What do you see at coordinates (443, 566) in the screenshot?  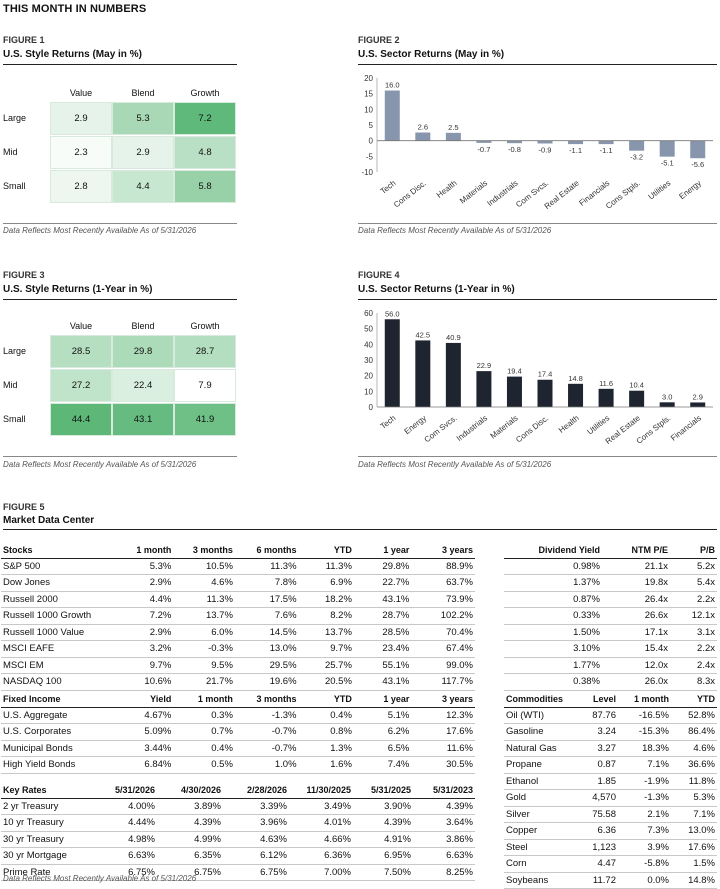 I see `stocks-cell: 88.9%` at bounding box center [443, 566].